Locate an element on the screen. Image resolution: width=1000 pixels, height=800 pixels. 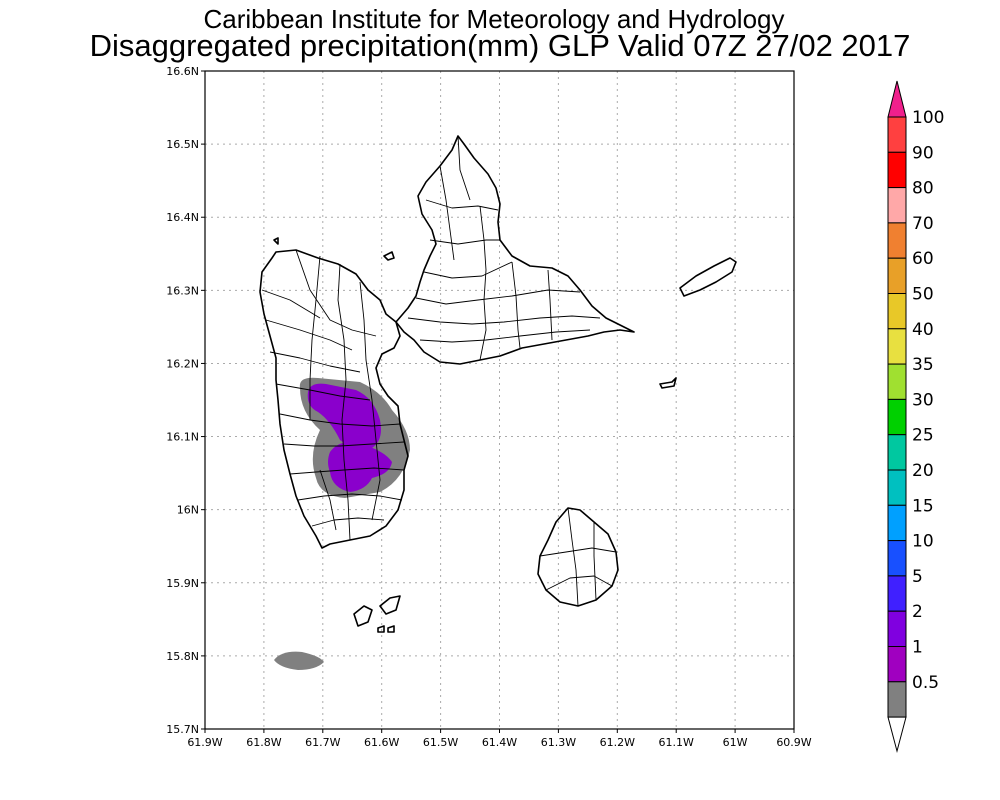
lon-tick-label: 60.9W is located at coordinates (793, 742).